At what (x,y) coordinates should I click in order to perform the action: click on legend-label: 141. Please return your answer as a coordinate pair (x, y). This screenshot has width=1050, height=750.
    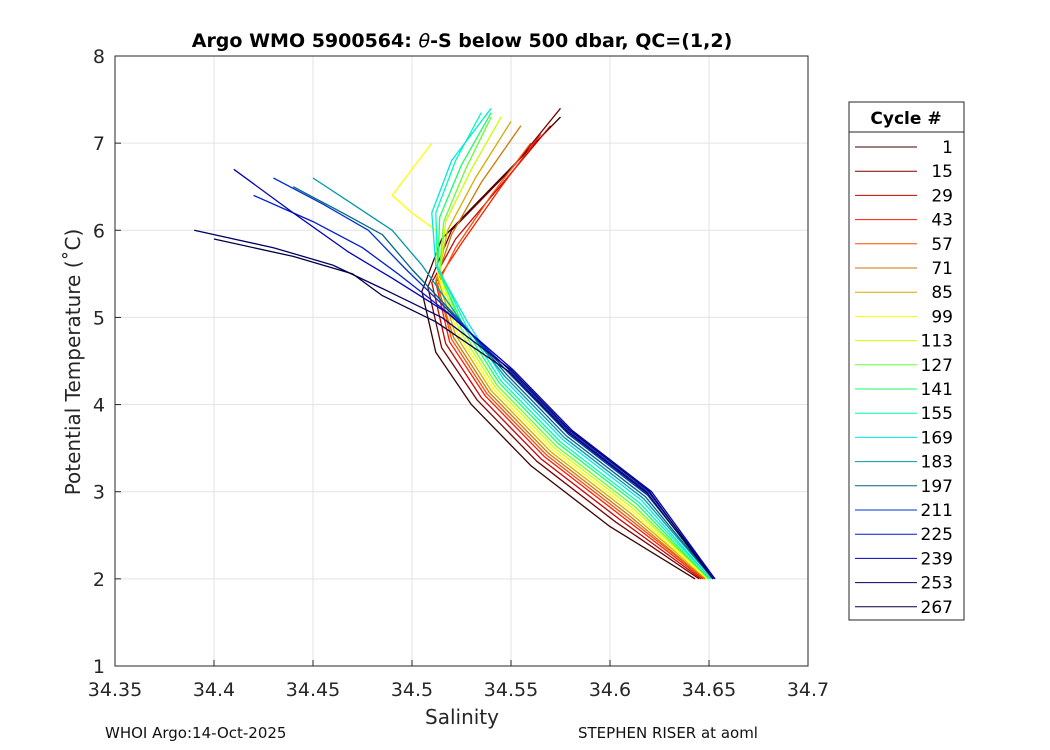
    Looking at the image, I should click on (937, 390).